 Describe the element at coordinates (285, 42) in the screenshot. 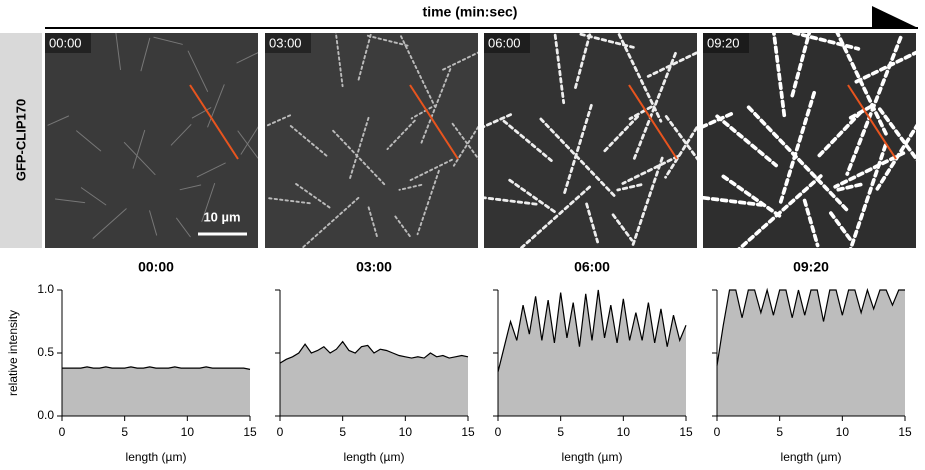

I see `timestamp: 03:00` at that location.